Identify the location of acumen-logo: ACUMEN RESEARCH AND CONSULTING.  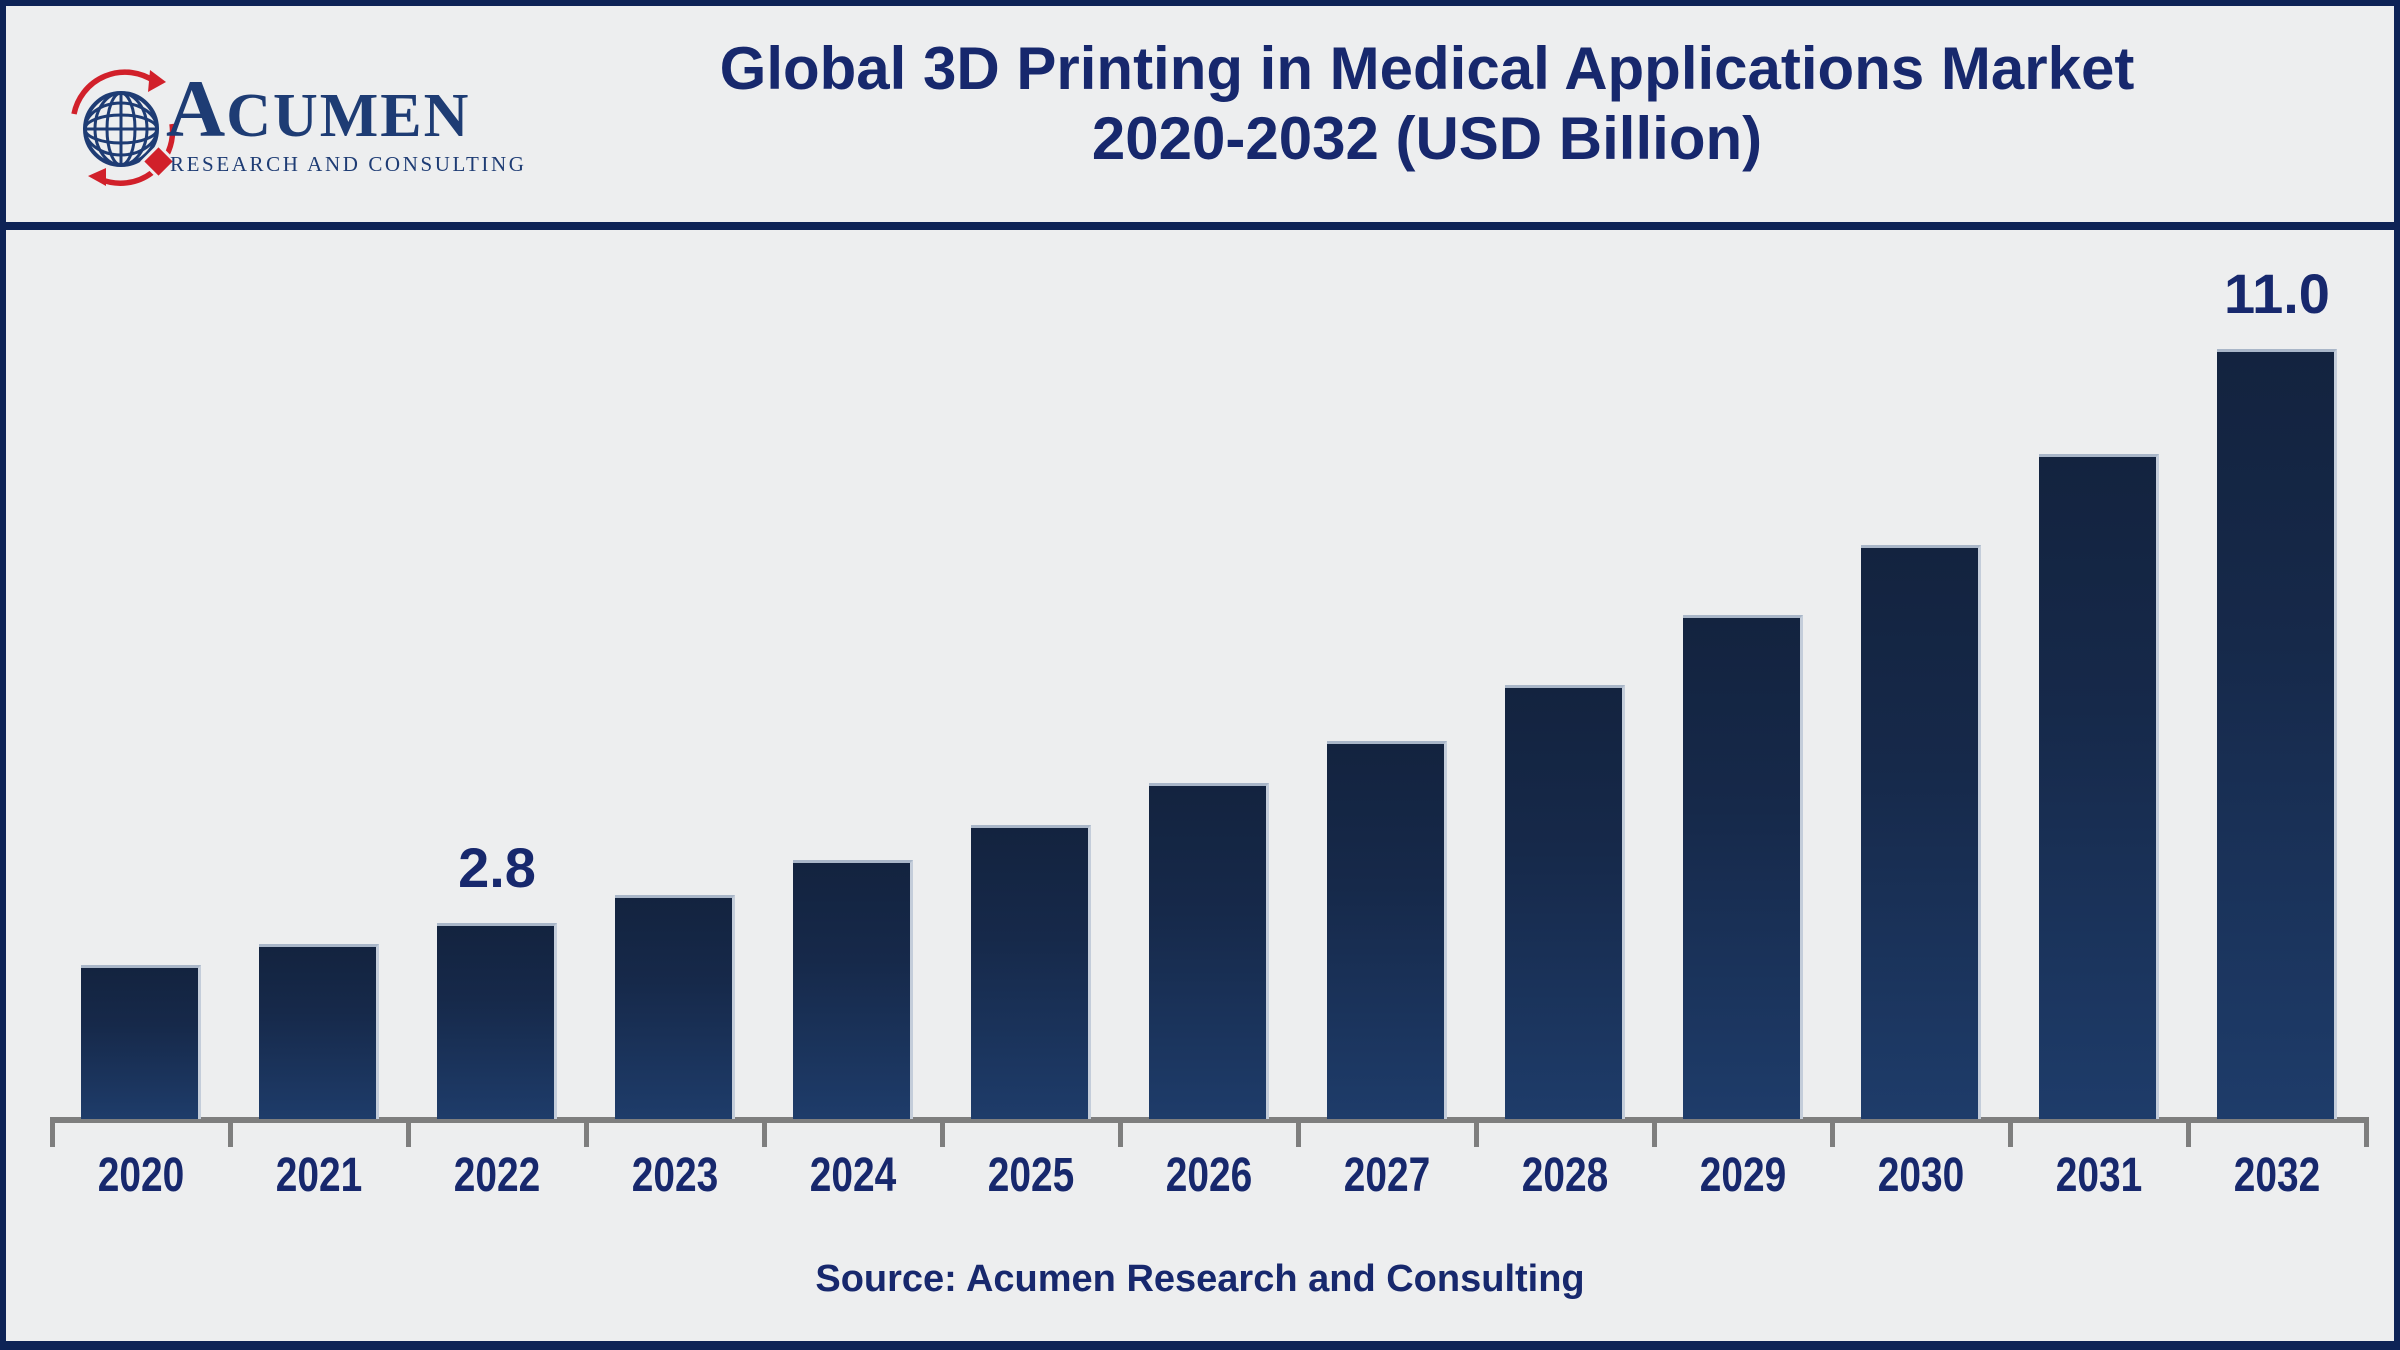
(293, 138).